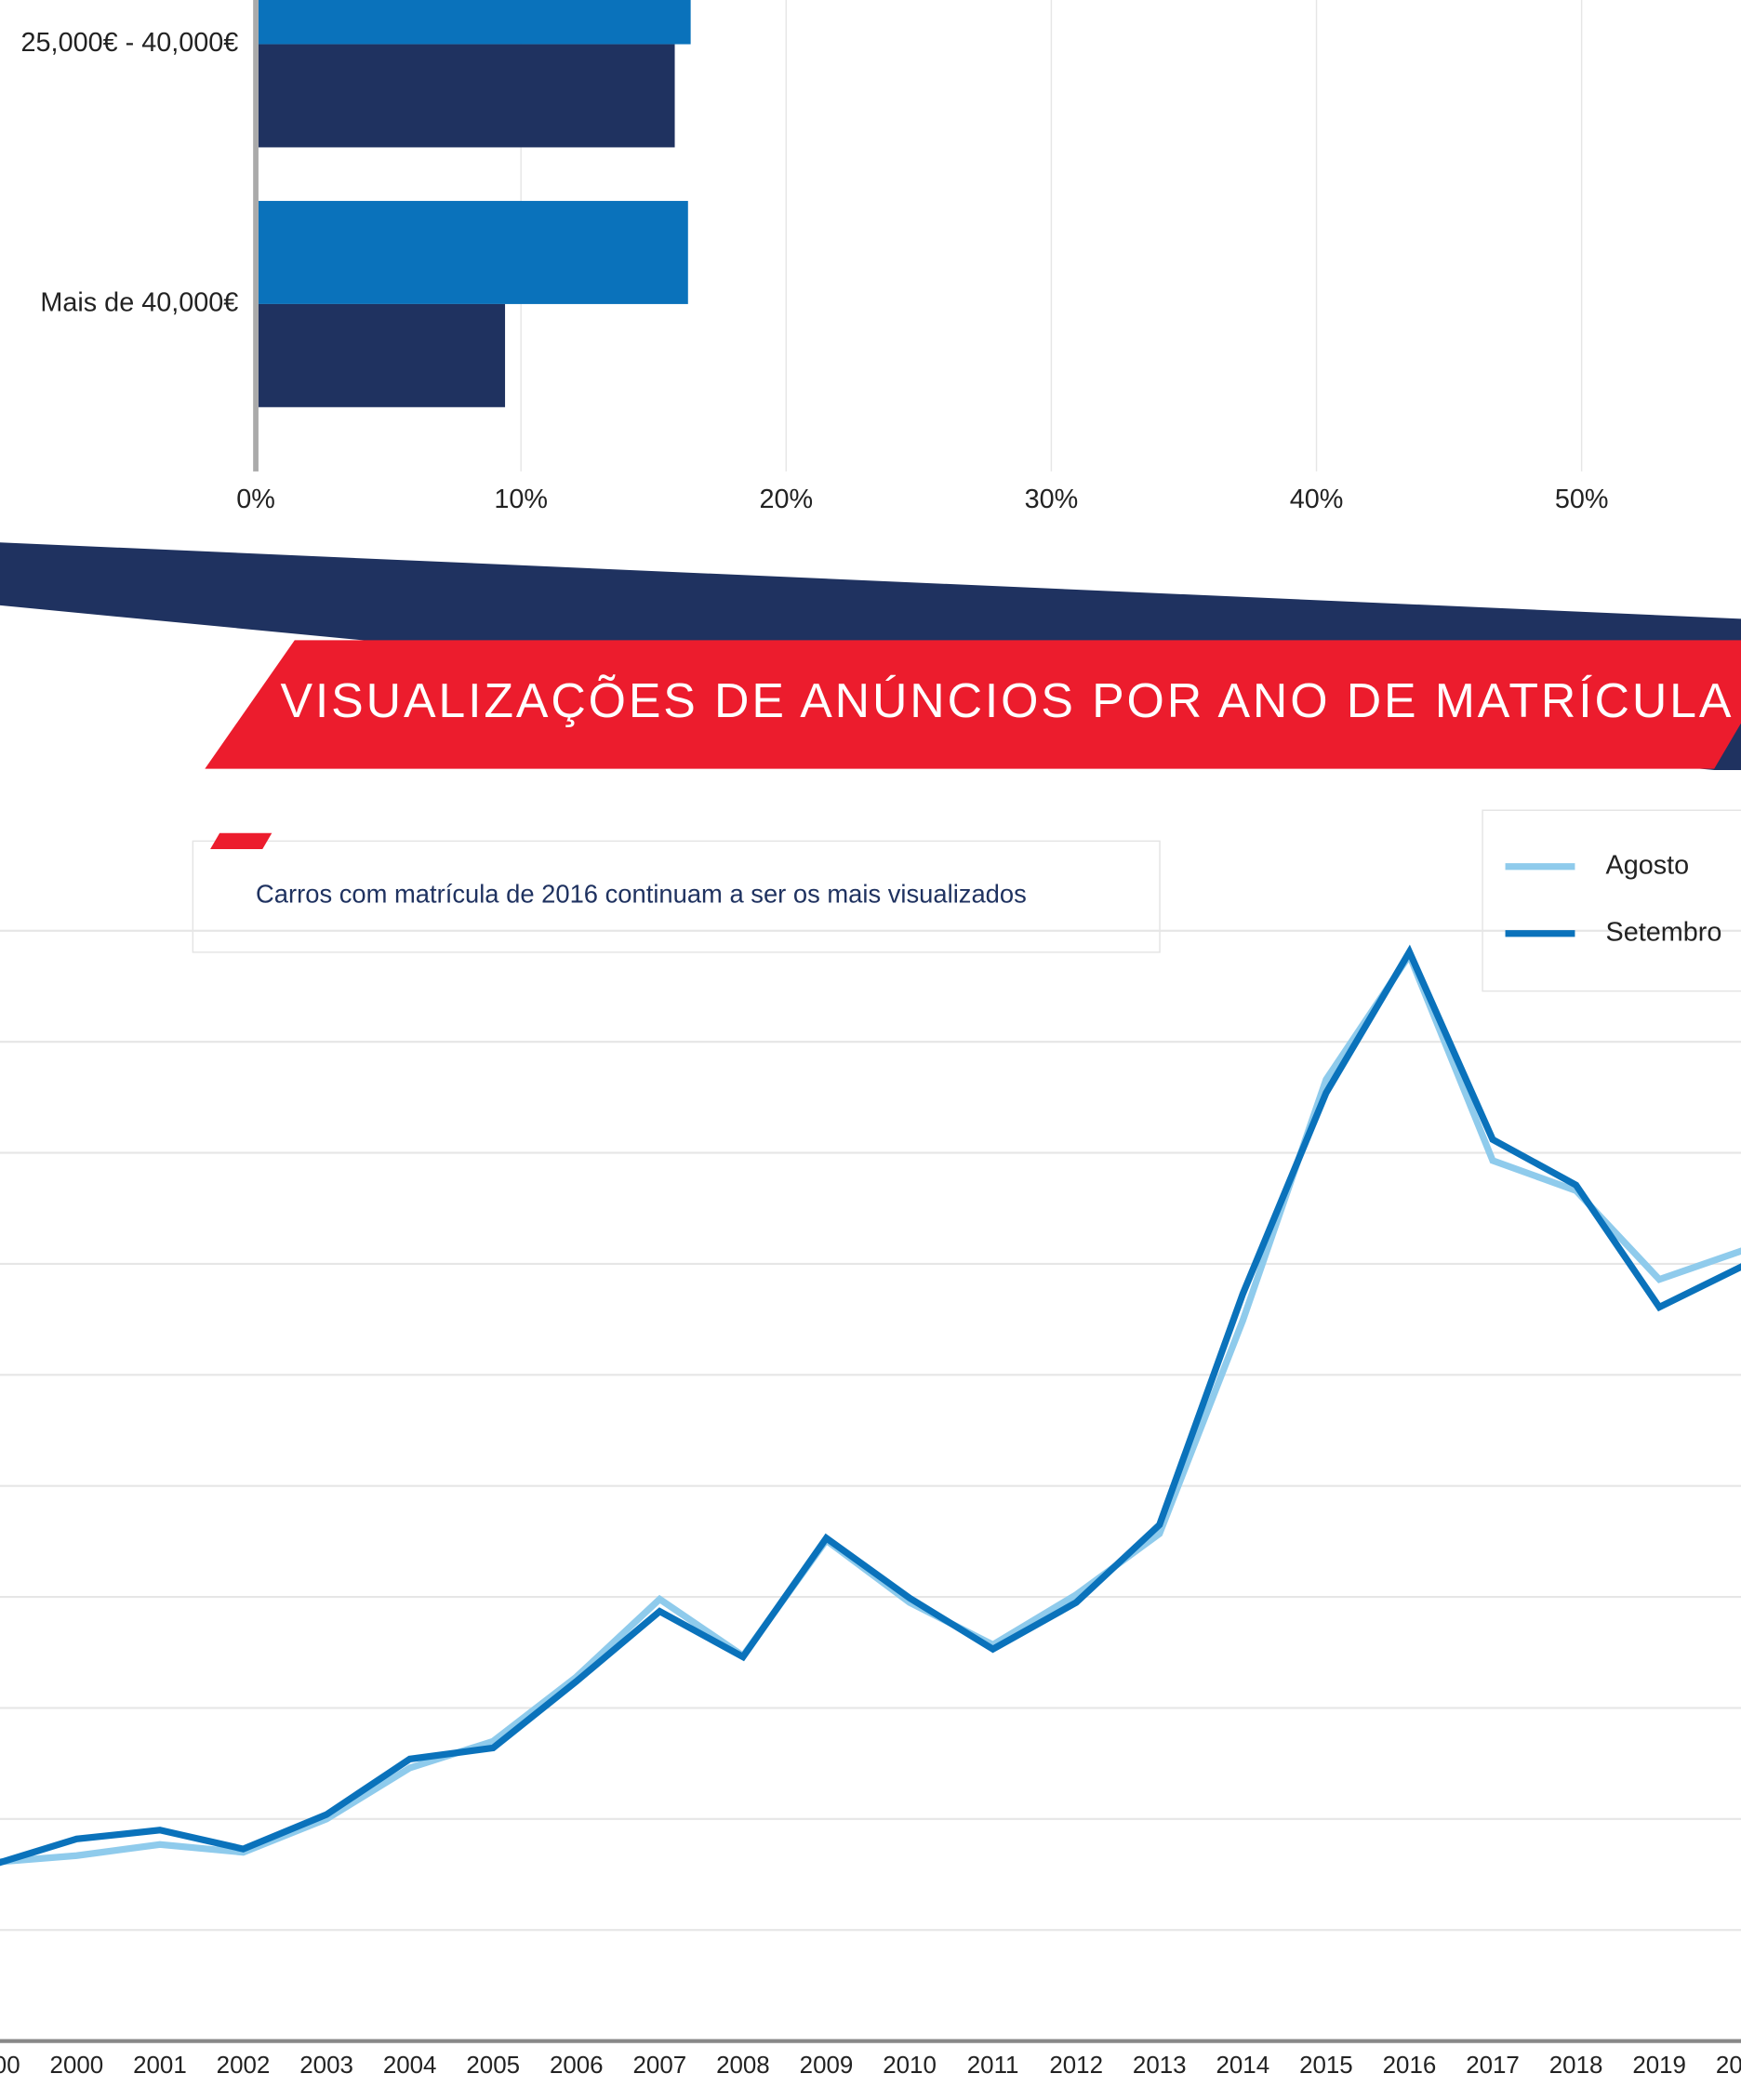  I want to click on x-tick-label: 2019, so click(1659, 2066).